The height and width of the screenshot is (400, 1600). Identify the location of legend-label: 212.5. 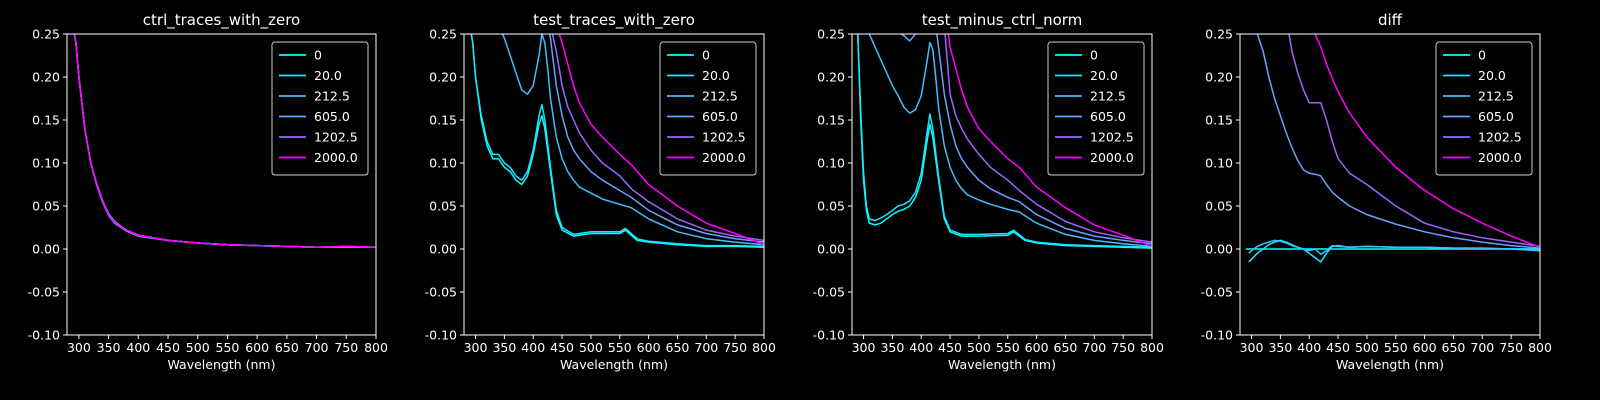
(1108, 96).